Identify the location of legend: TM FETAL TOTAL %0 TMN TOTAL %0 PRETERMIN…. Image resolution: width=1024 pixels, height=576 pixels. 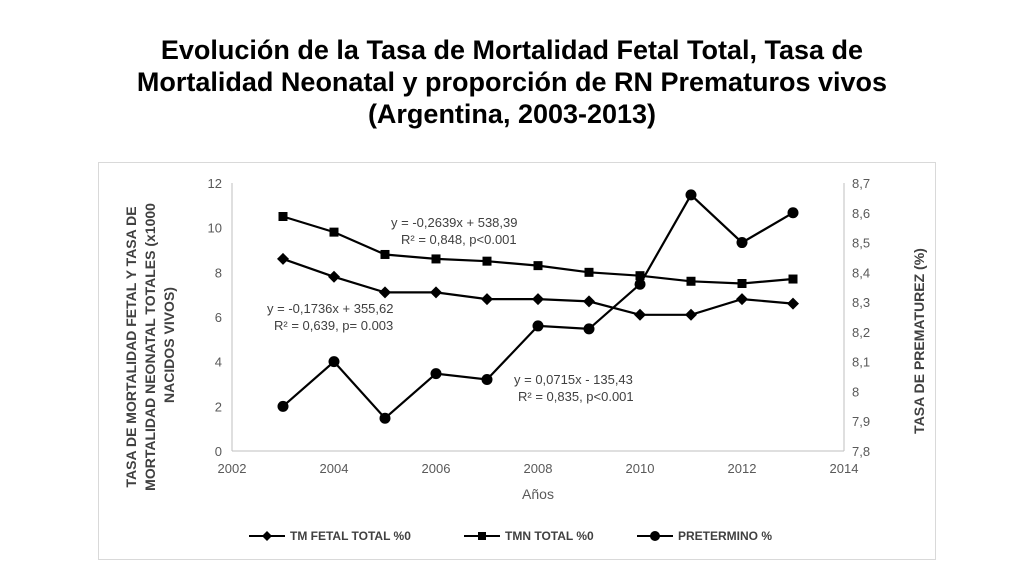
(510, 536).